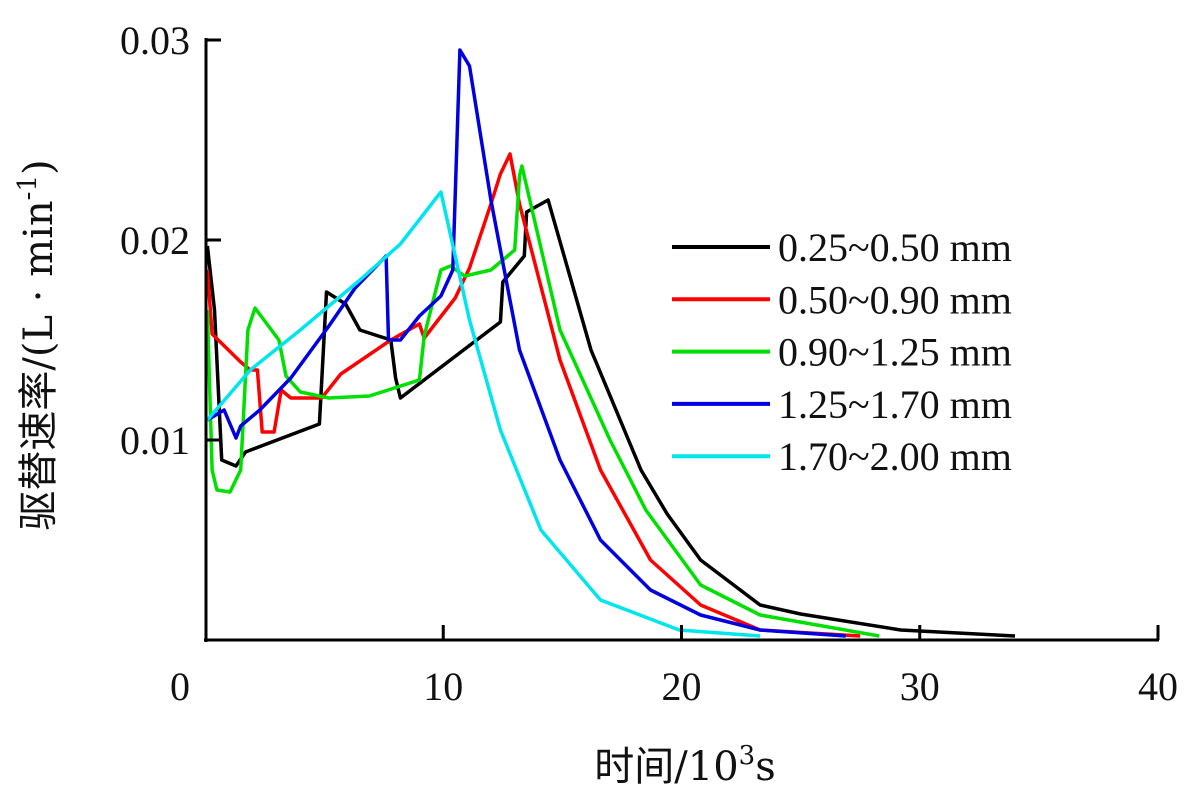 The image size is (1188, 798). Describe the element at coordinates (155, 40) in the screenshot. I see `y-tick-label: 0.03` at that location.